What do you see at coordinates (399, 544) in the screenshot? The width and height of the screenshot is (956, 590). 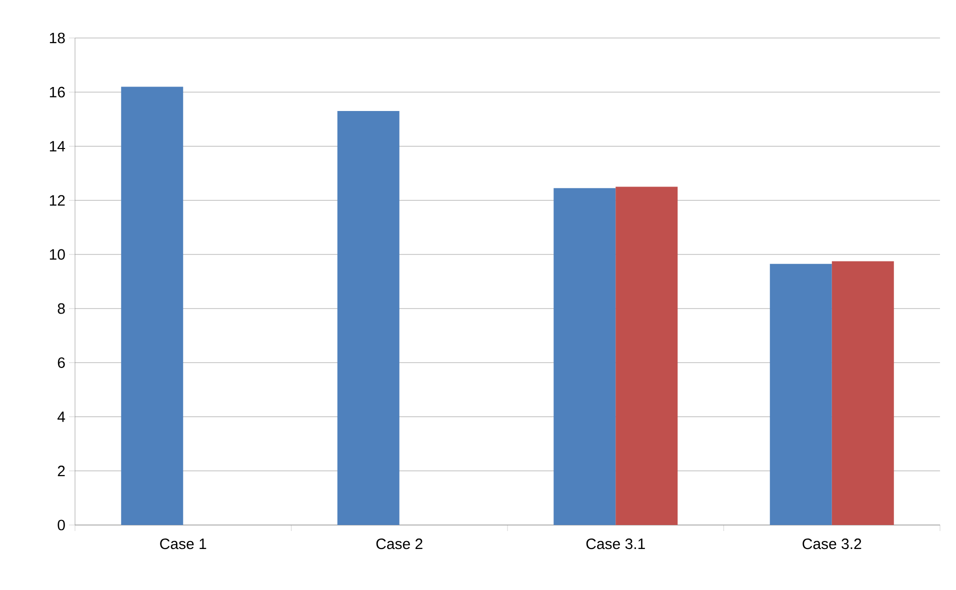 I see `x-tick-label: Case 2` at bounding box center [399, 544].